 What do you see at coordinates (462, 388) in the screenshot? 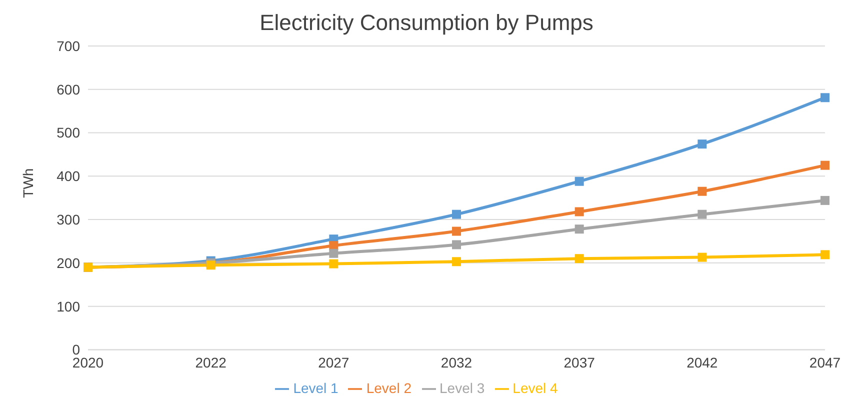
I see `legend-label: Level 3` at bounding box center [462, 388].